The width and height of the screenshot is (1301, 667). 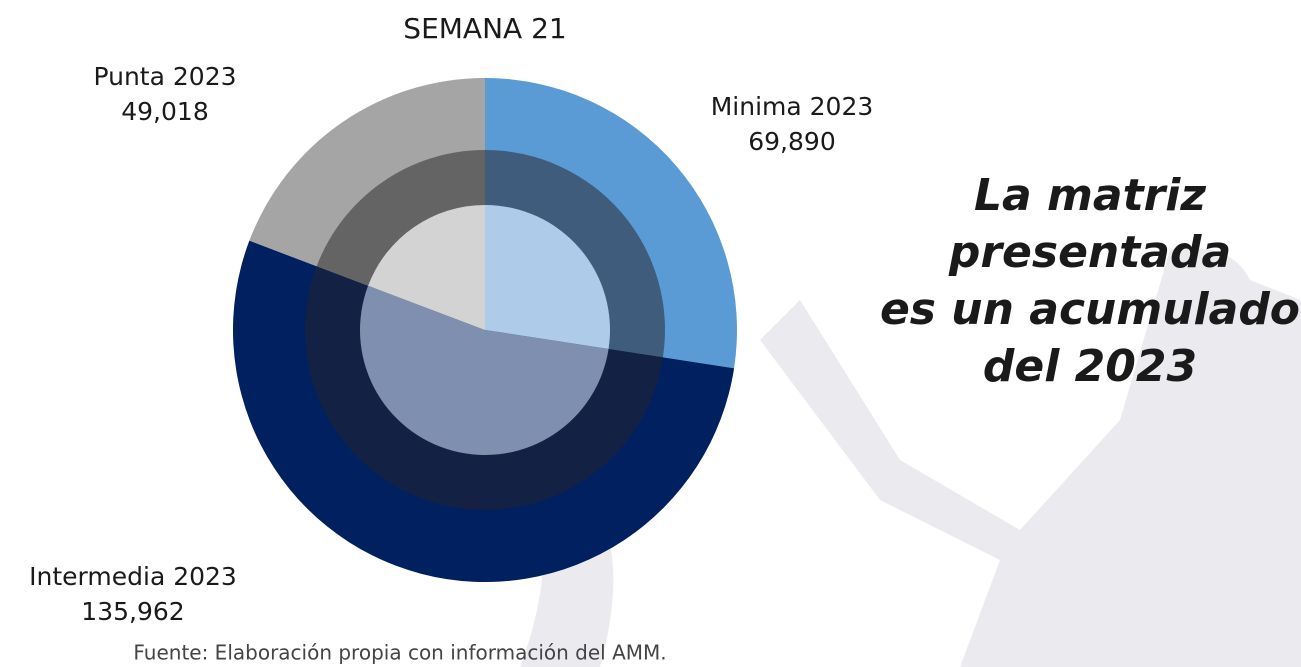 What do you see at coordinates (164, 111) in the screenshot?
I see `slice-value: 49,018` at bounding box center [164, 111].